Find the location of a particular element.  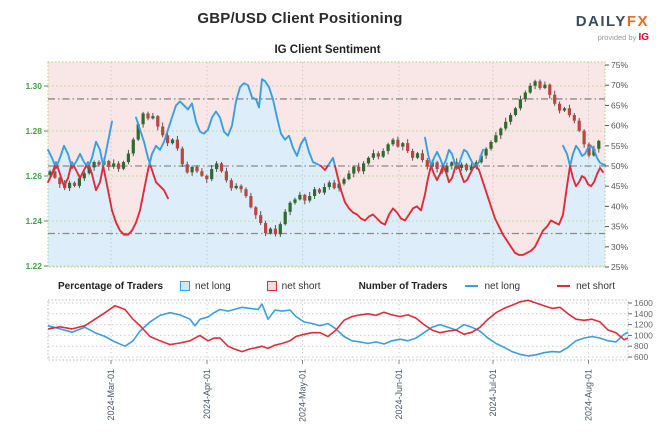

svg-text: 75% is located at coordinates (619, 65).